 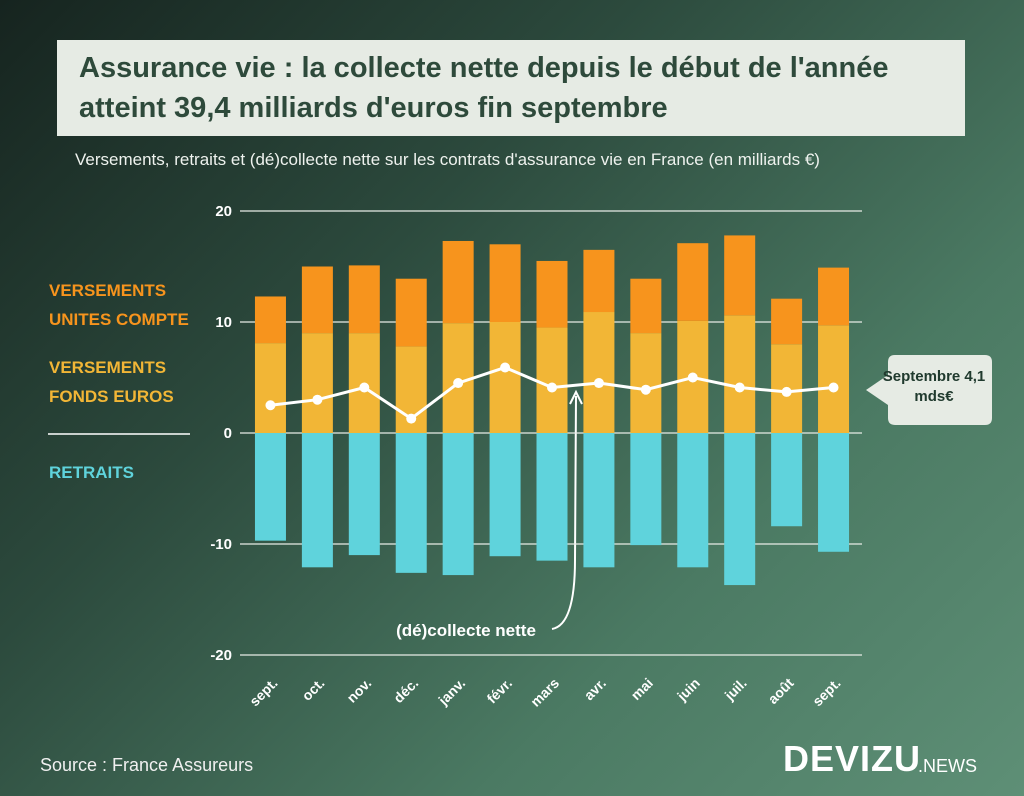 I want to click on annotation-arrow, so click(x=564, y=512).